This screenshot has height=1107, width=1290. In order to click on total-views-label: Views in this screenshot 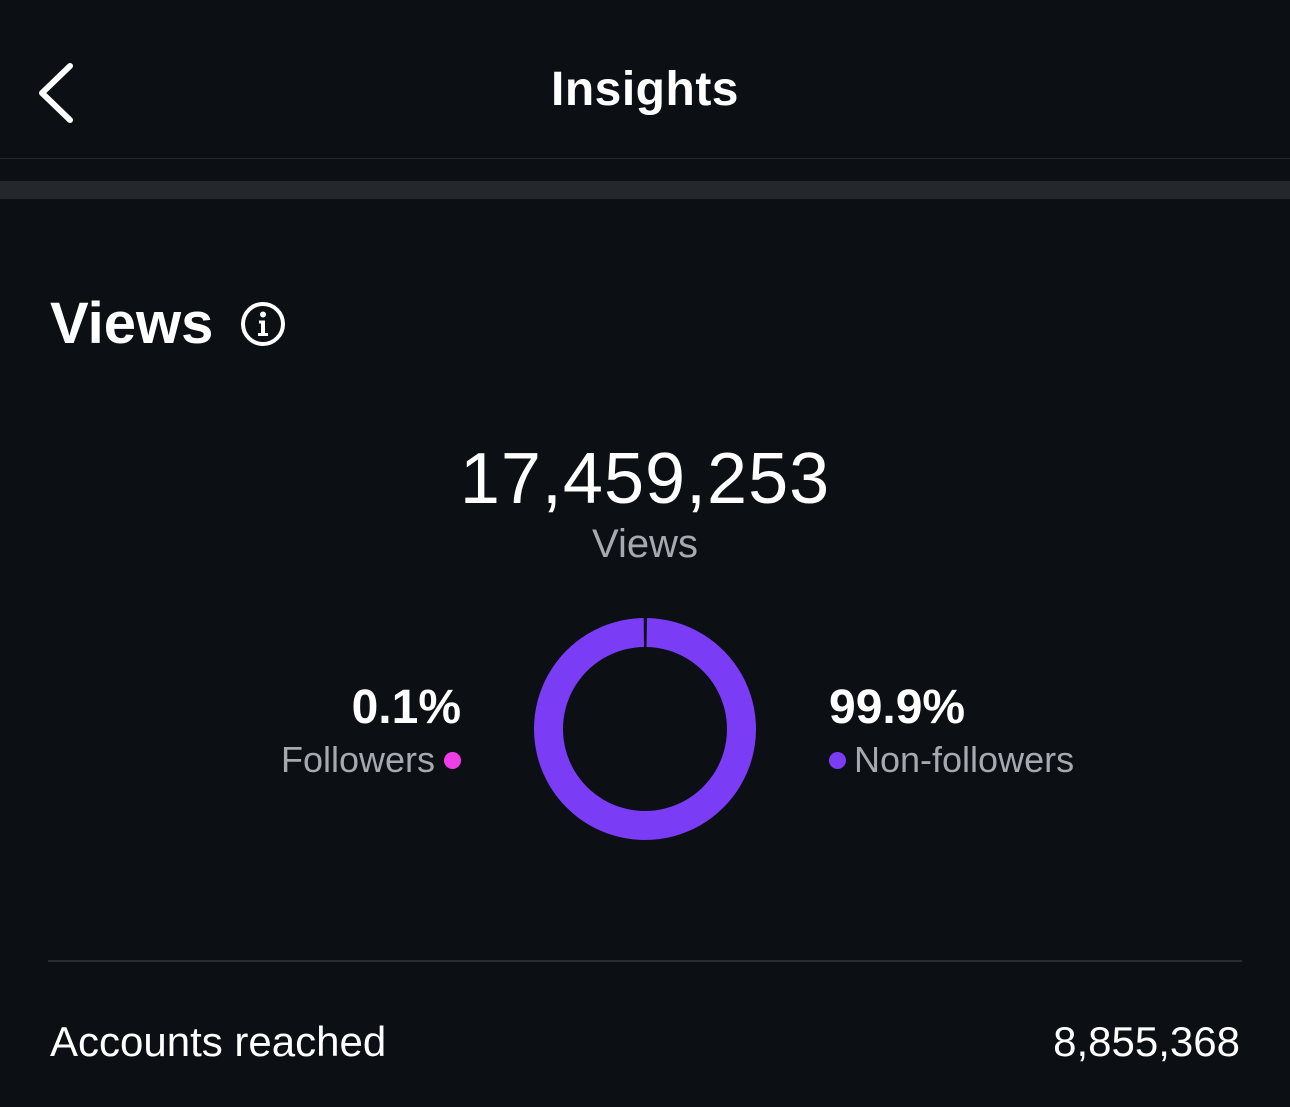, I will do `click(645, 544)`.